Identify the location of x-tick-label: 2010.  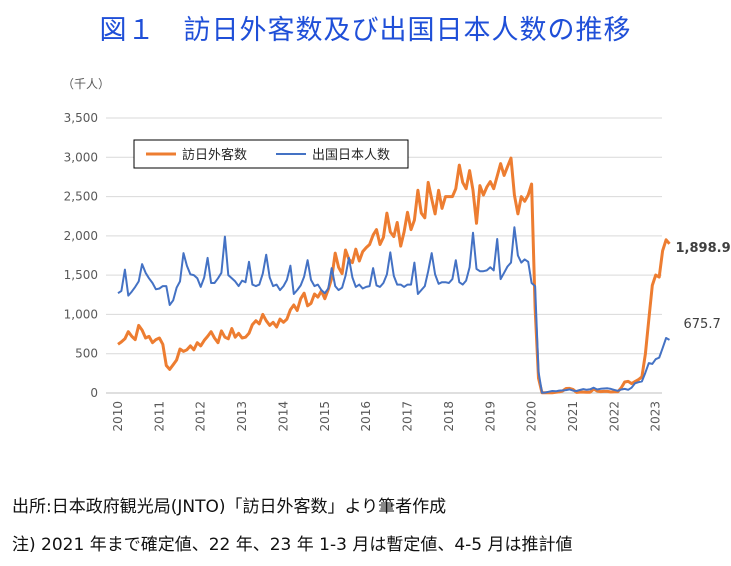
(118, 416).